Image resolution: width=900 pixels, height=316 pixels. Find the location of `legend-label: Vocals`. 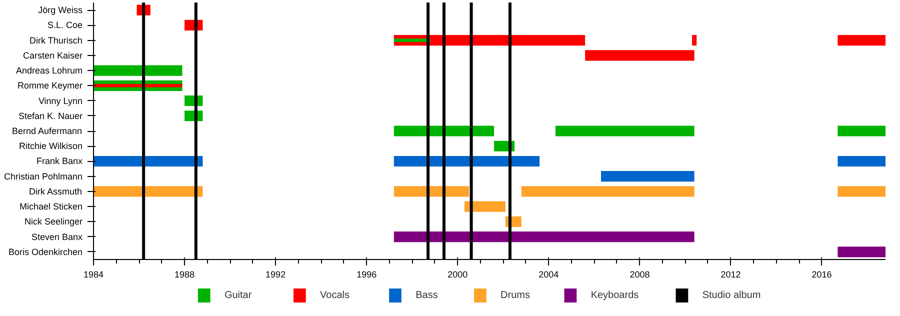

legend-label: Vocals is located at coordinates (335, 295).